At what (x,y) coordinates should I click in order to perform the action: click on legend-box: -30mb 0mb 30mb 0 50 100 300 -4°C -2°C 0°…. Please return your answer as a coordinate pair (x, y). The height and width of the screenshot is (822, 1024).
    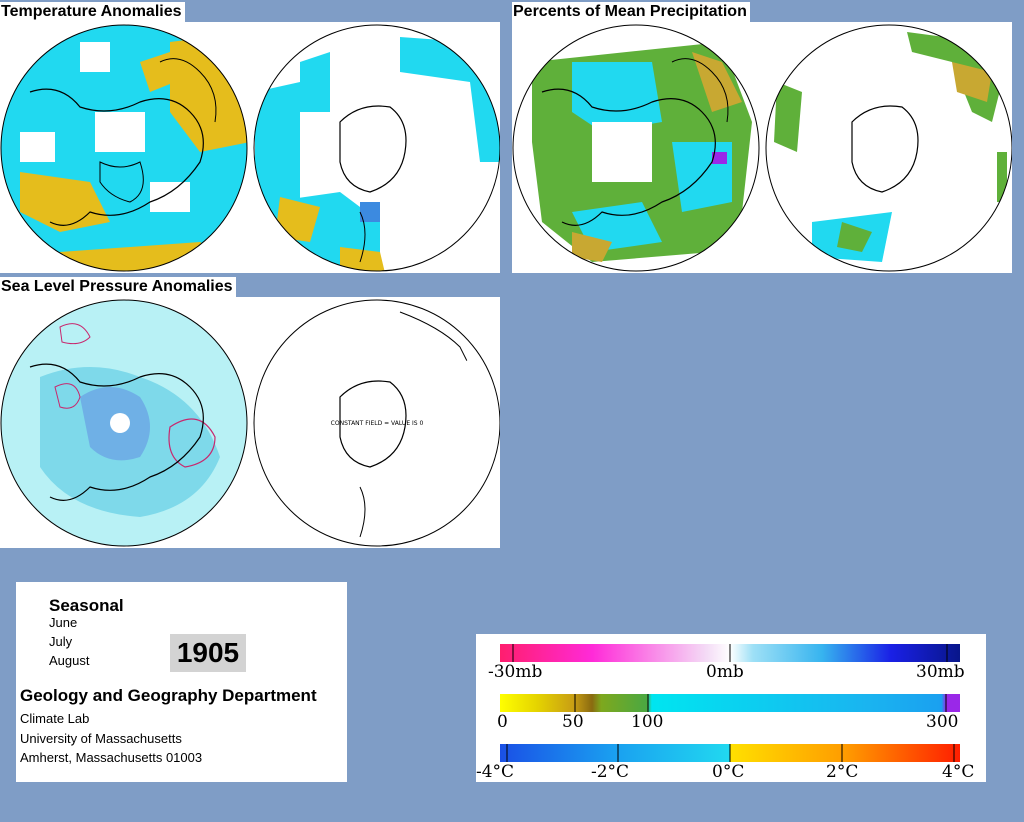
    Looking at the image, I should click on (731, 708).